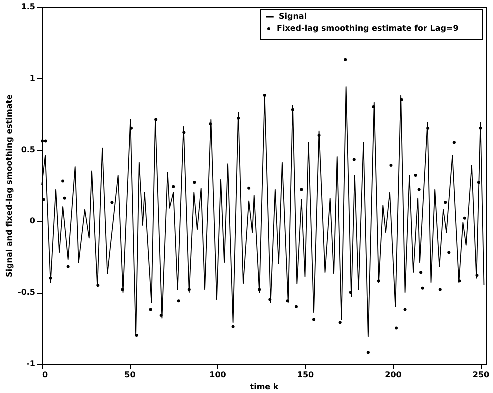 This screenshot has height=393, width=493. What do you see at coordinates (293, 16) in the screenshot?
I see `legend-label: Signal` at bounding box center [293, 16].